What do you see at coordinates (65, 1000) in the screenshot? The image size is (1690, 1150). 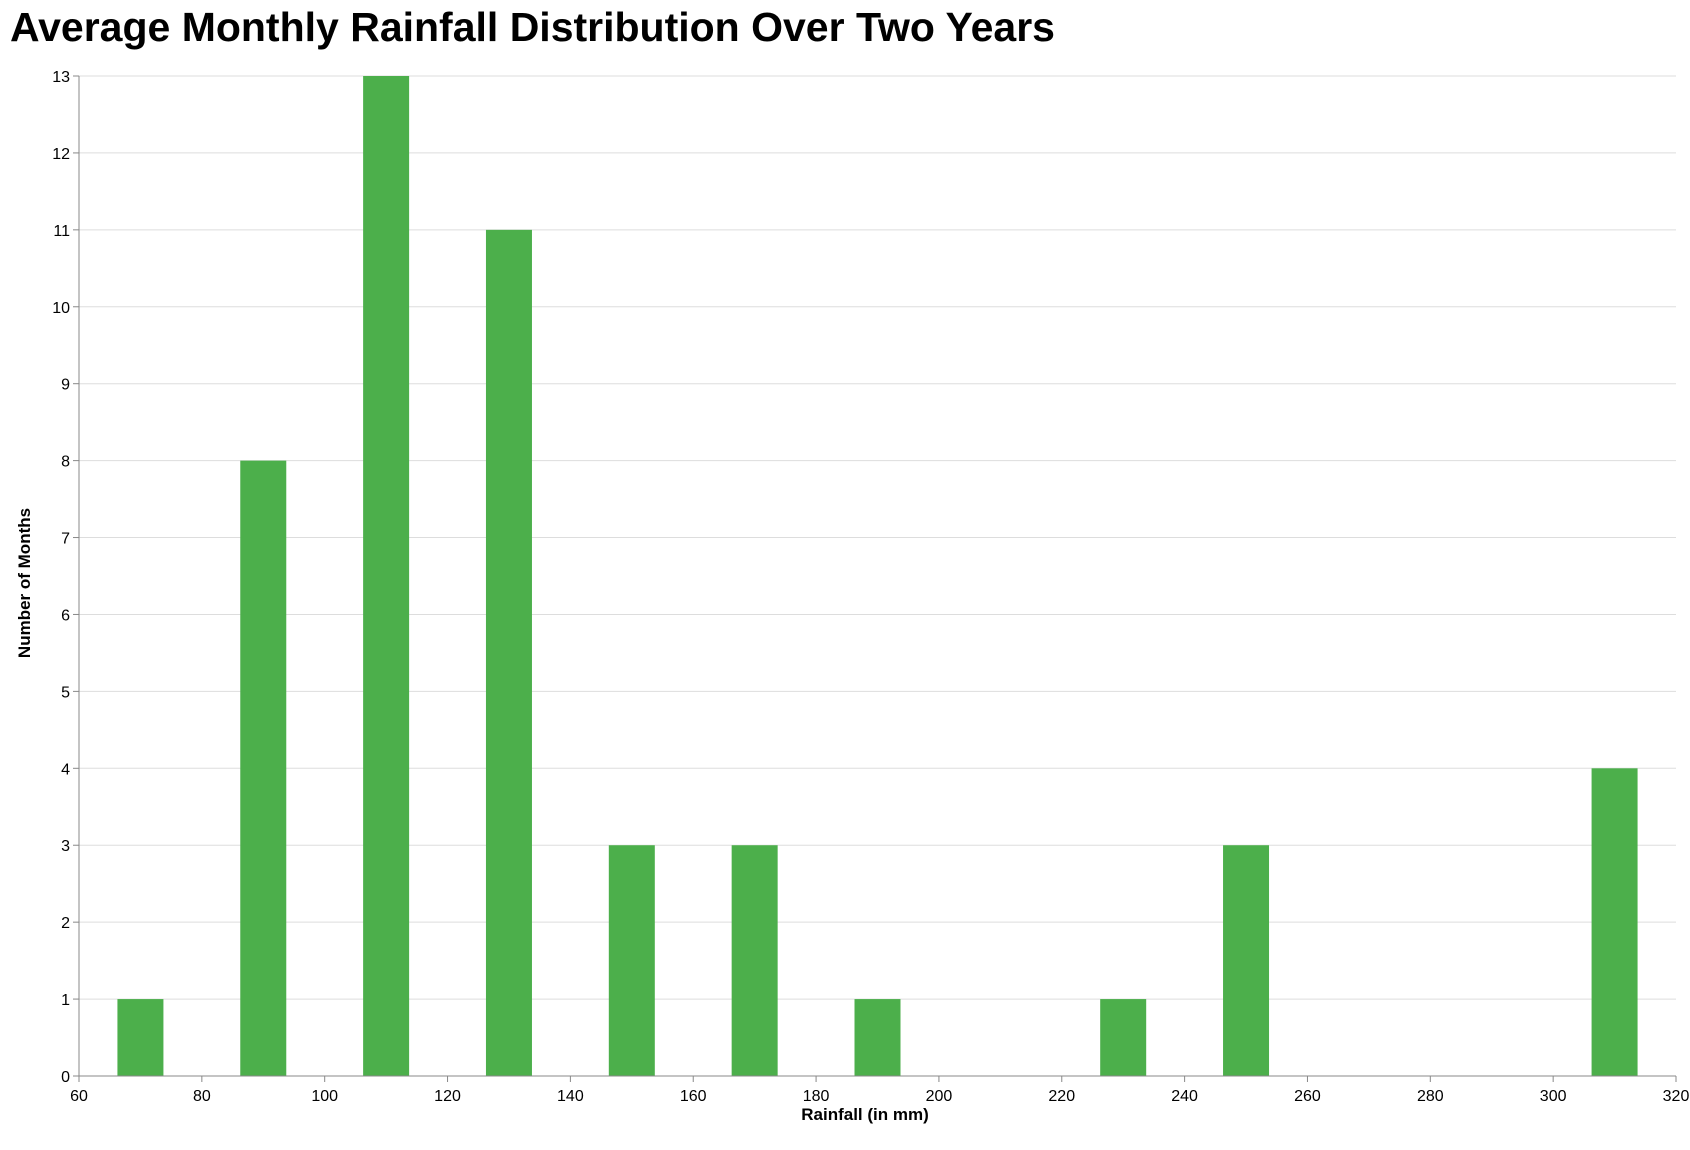 I see `y-tick-label: 1` at bounding box center [65, 1000].